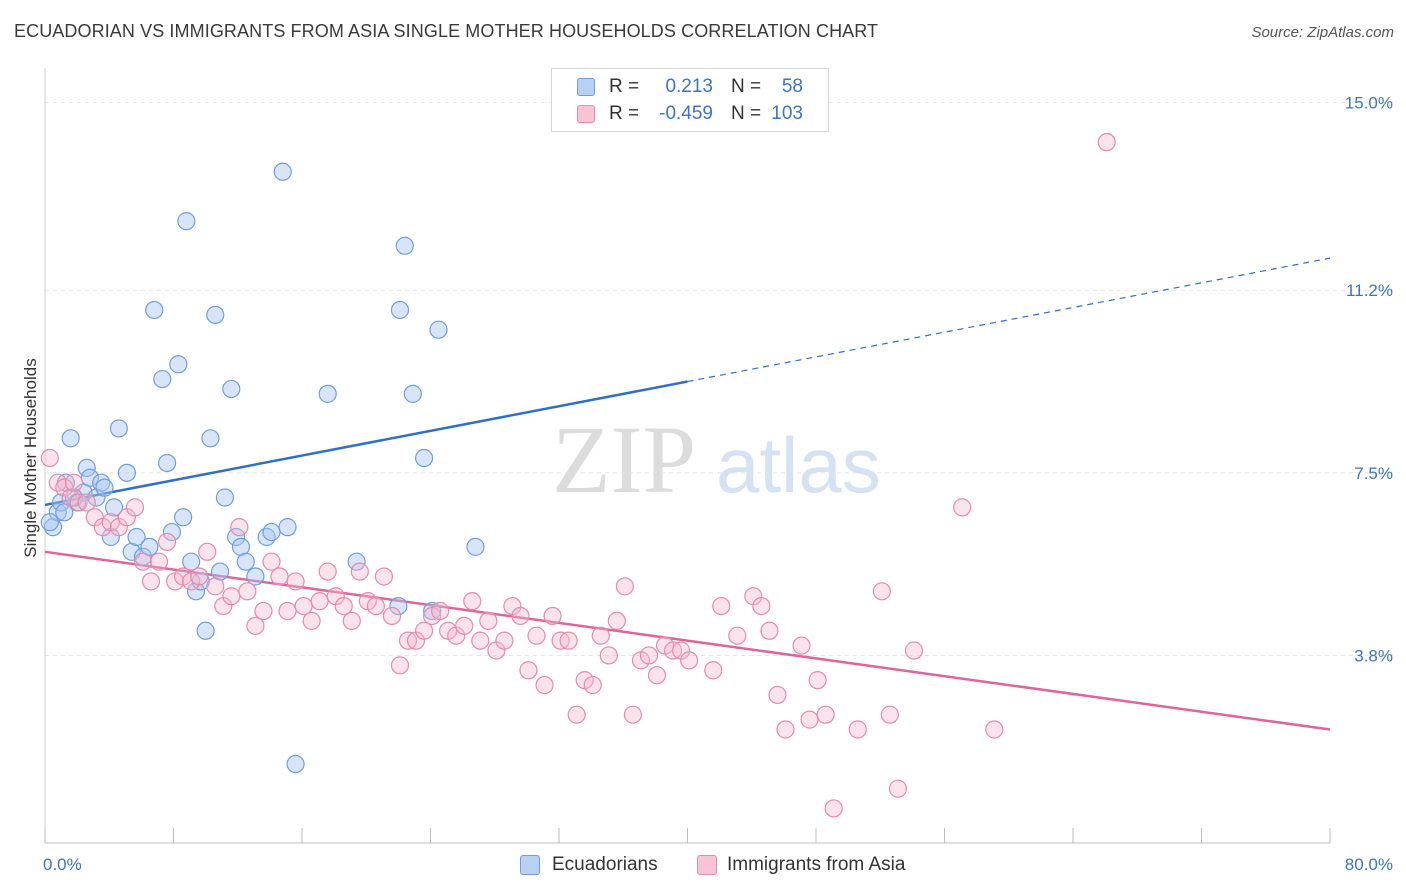 The height and width of the screenshot is (892, 1406). Describe the element at coordinates (816, 864) in the screenshot. I see `legend-label-immigrants-asia: Immigrants from Asia` at that location.